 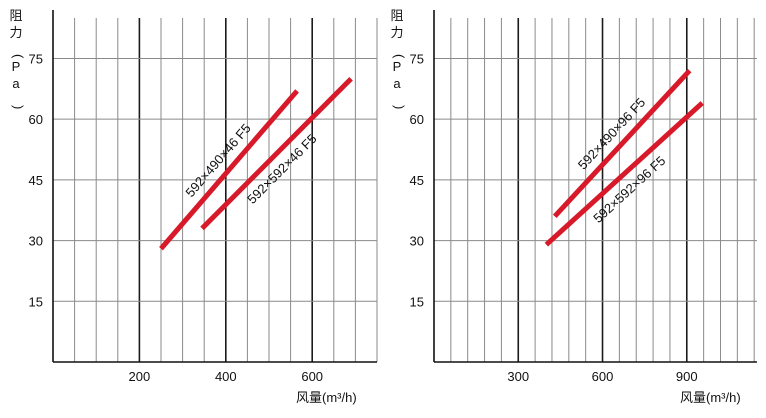 What do you see at coordinates (140, 376) in the screenshot?
I see `x-tick-label: 200` at bounding box center [140, 376].